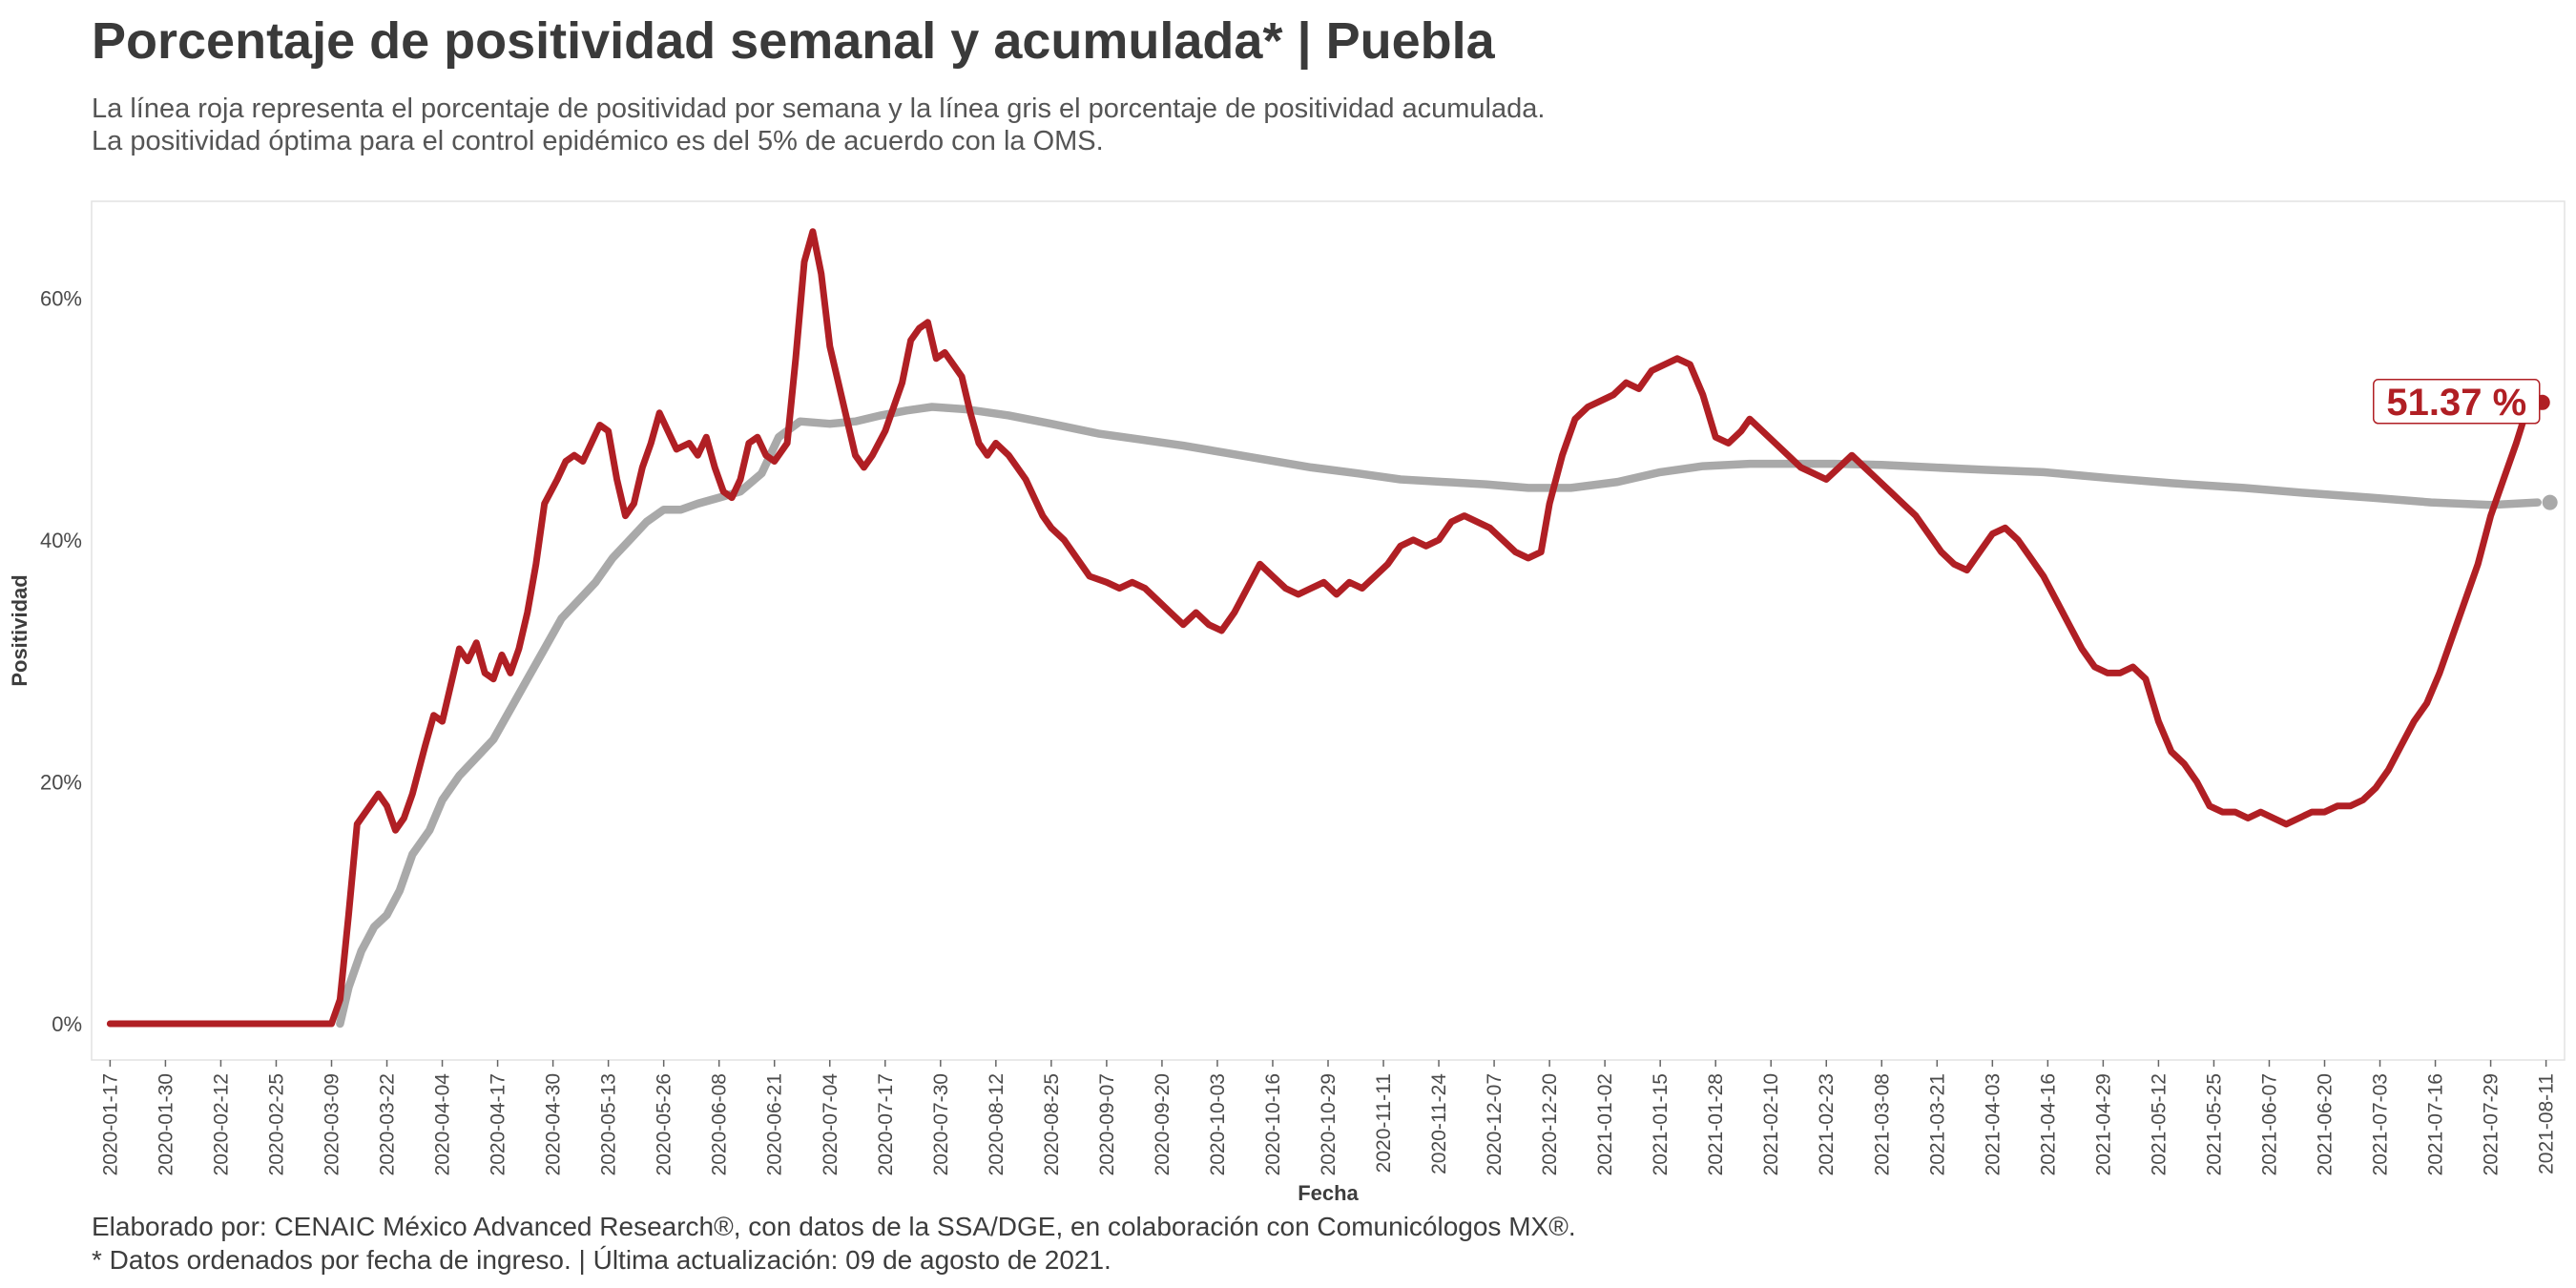 This screenshot has width=2576, height=1288. I want to click on annotation-value: 51.37 %, so click(2456, 403).